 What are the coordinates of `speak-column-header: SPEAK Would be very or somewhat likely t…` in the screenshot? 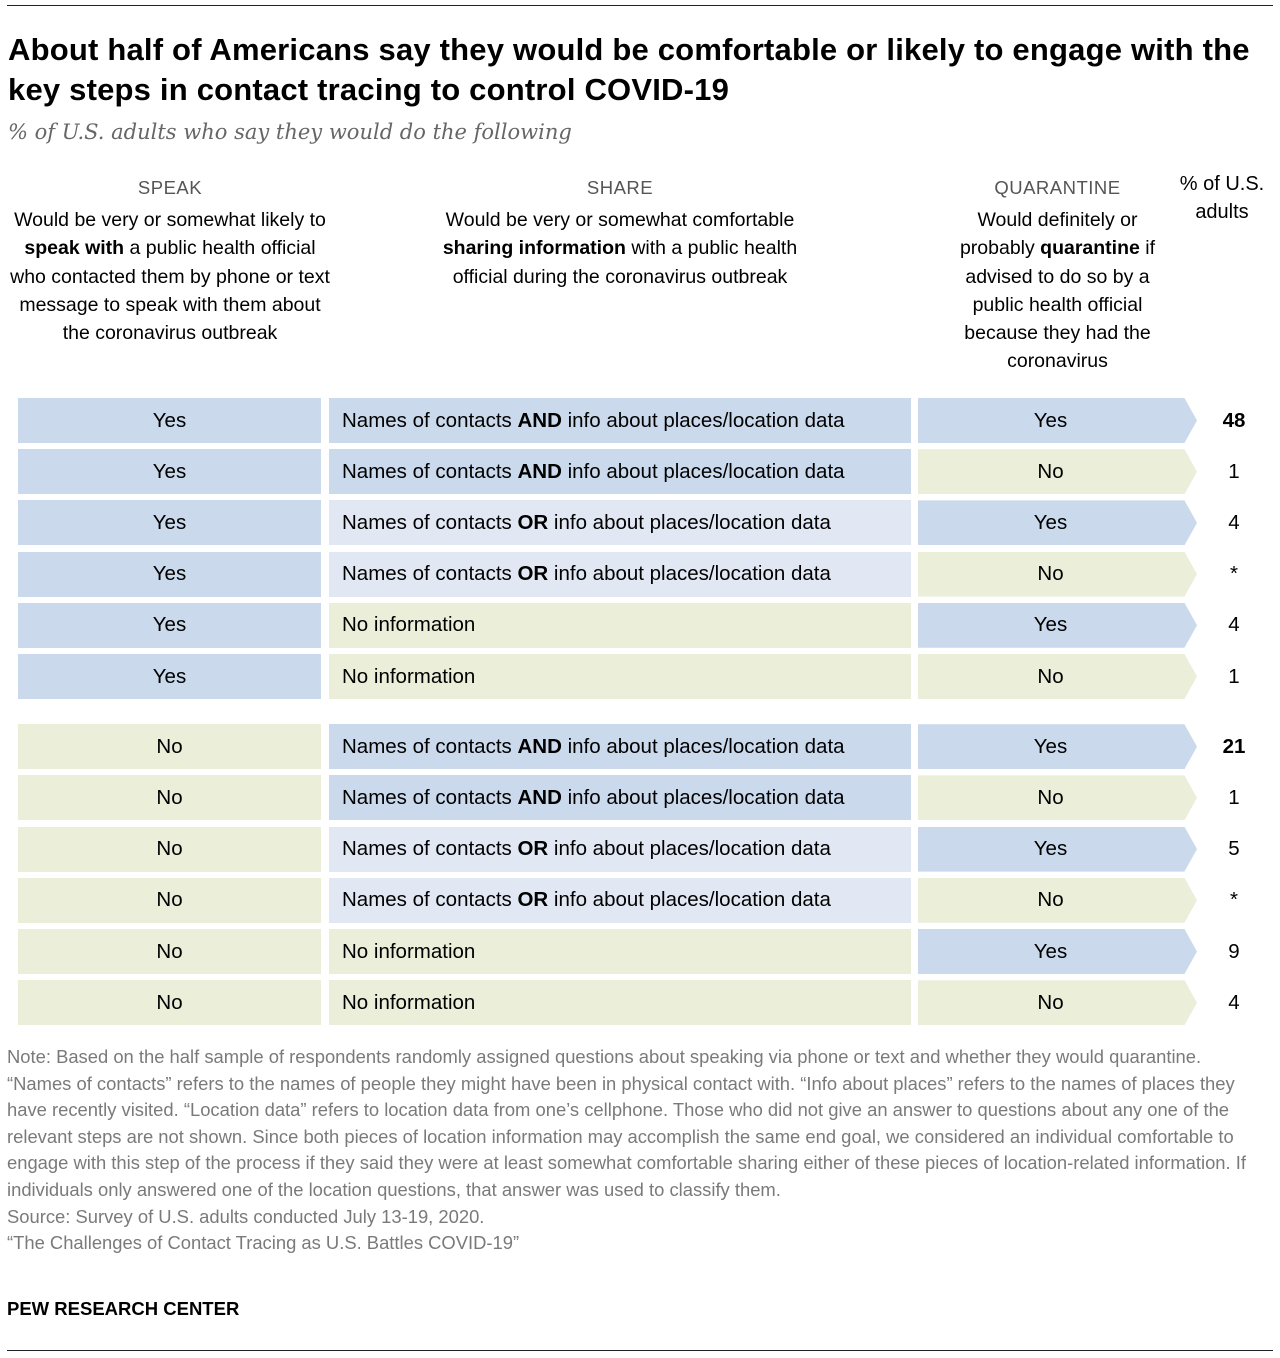 It's located at (170, 260).